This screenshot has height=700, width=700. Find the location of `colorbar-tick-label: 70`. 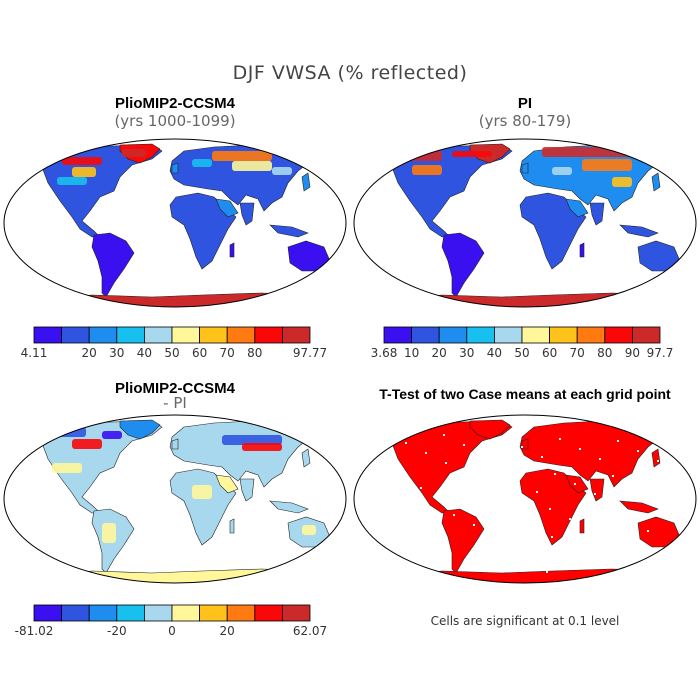

colorbar-tick-label: 70 is located at coordinates (577, 353).